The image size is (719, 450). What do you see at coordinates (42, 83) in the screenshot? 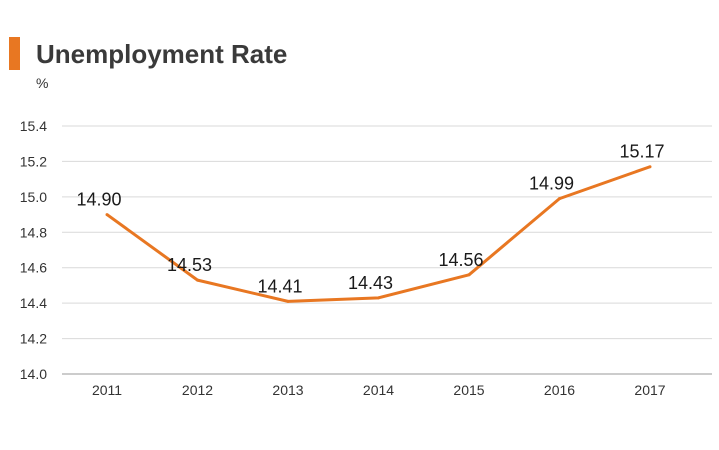
I see `y-axis-unit: %` at bounding box center [42, 83].